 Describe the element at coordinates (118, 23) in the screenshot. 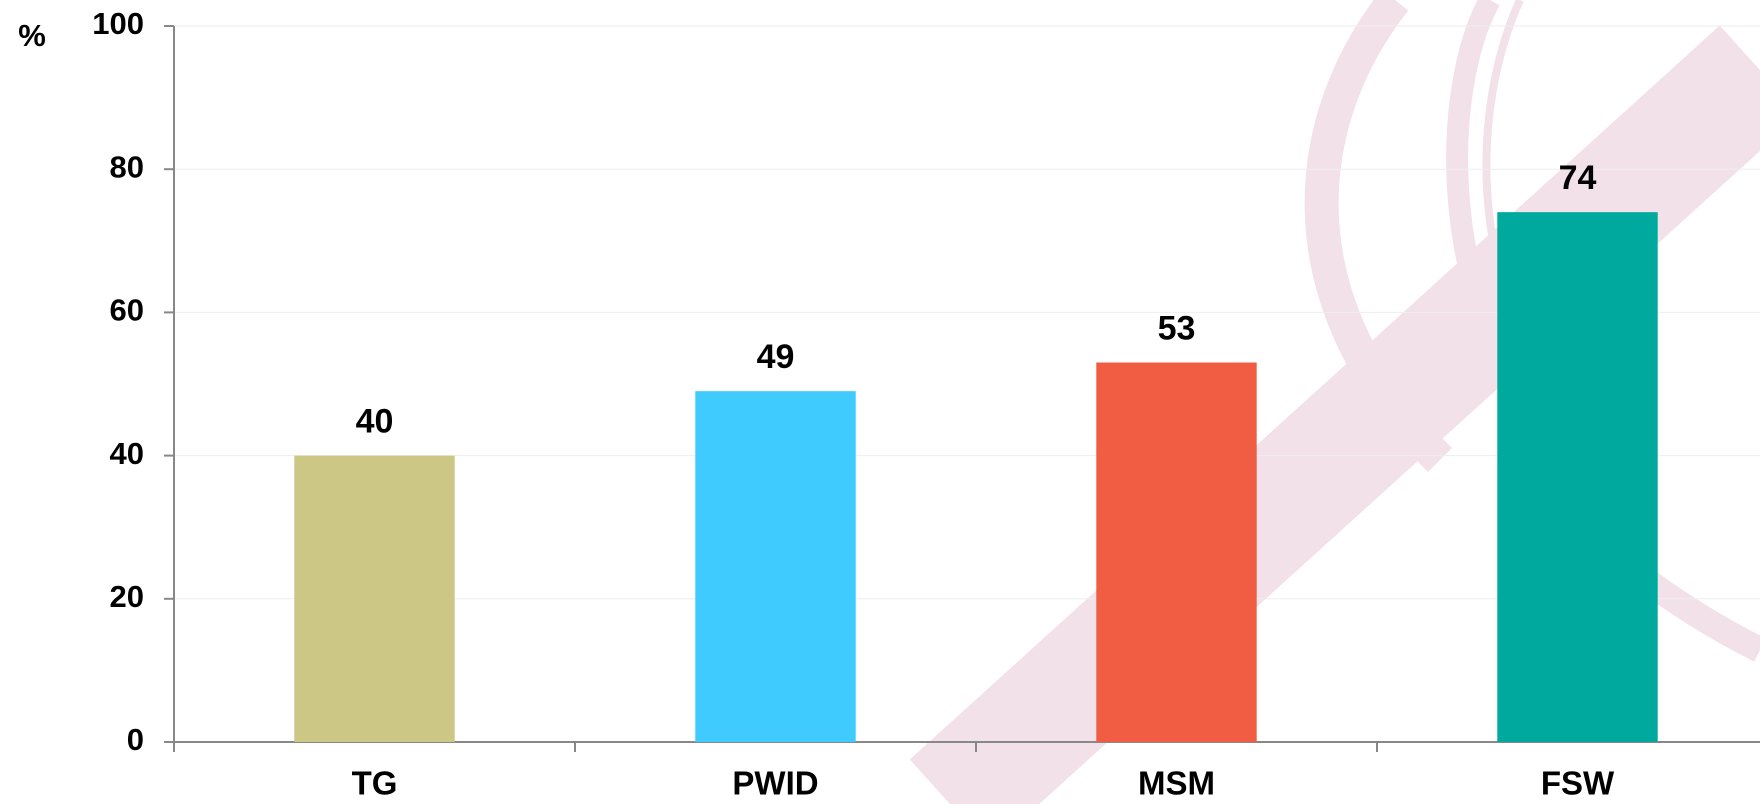

I see `y-tick-label: 100` at that location.